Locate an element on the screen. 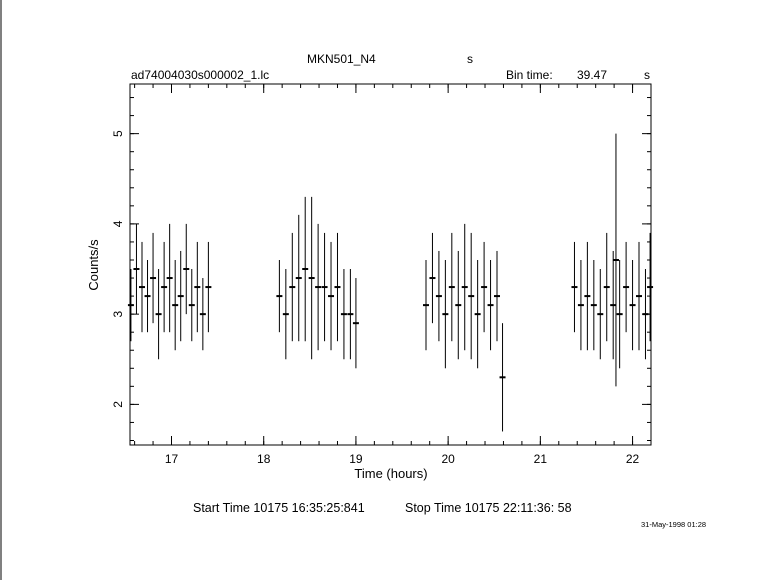 The image size is (781, 580). x-axis-label: Time (hours) is located at coordinates (390, 473).